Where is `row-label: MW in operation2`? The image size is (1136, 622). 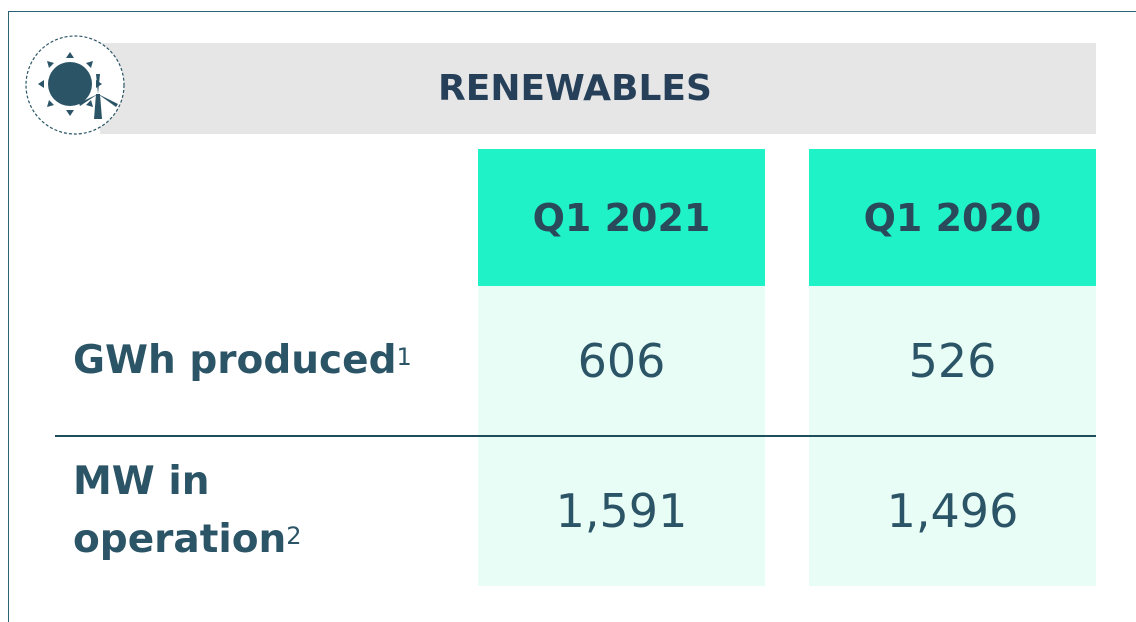
row-label: MW in operation2 is located at coordinates (198, 511).